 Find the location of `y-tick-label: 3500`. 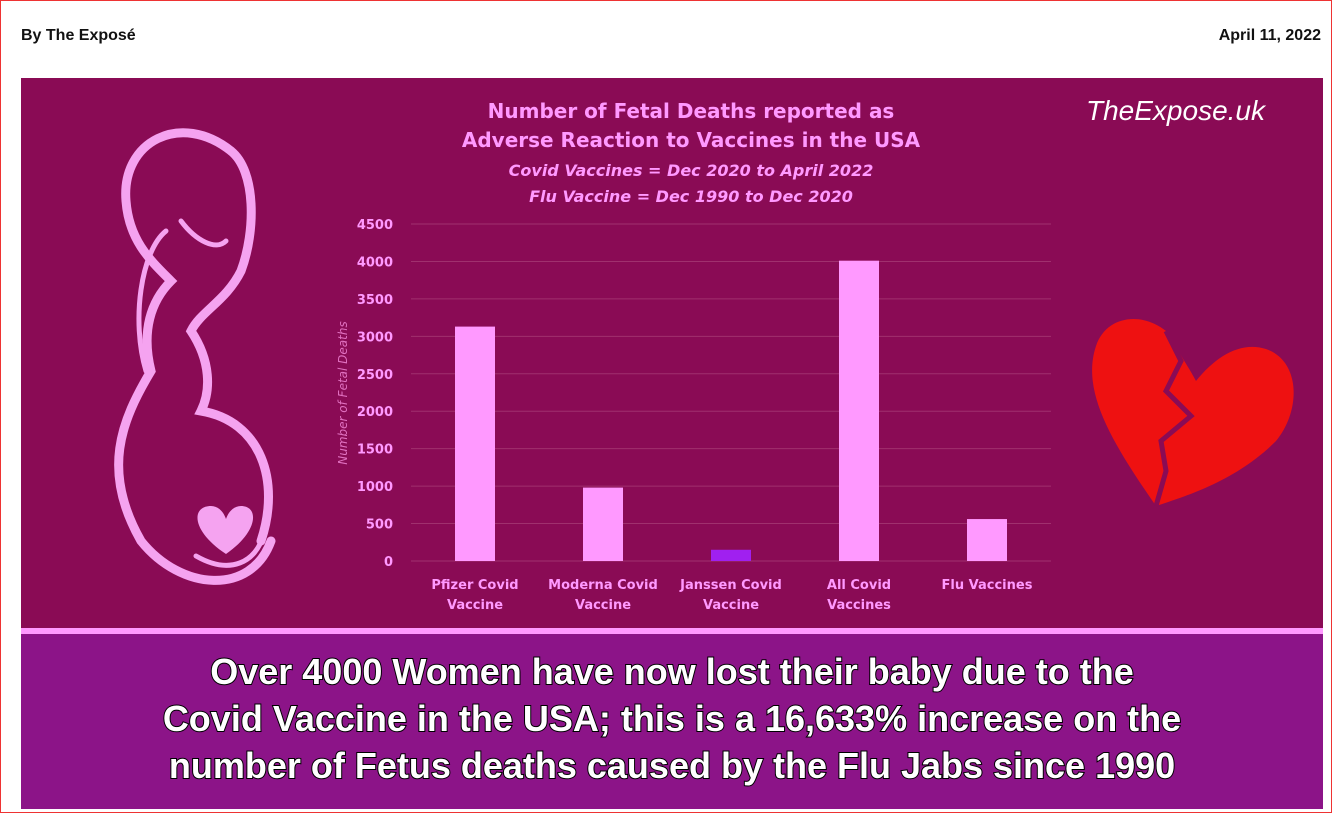

y-tick-label: 3500 is located at coordinates (375, 300).